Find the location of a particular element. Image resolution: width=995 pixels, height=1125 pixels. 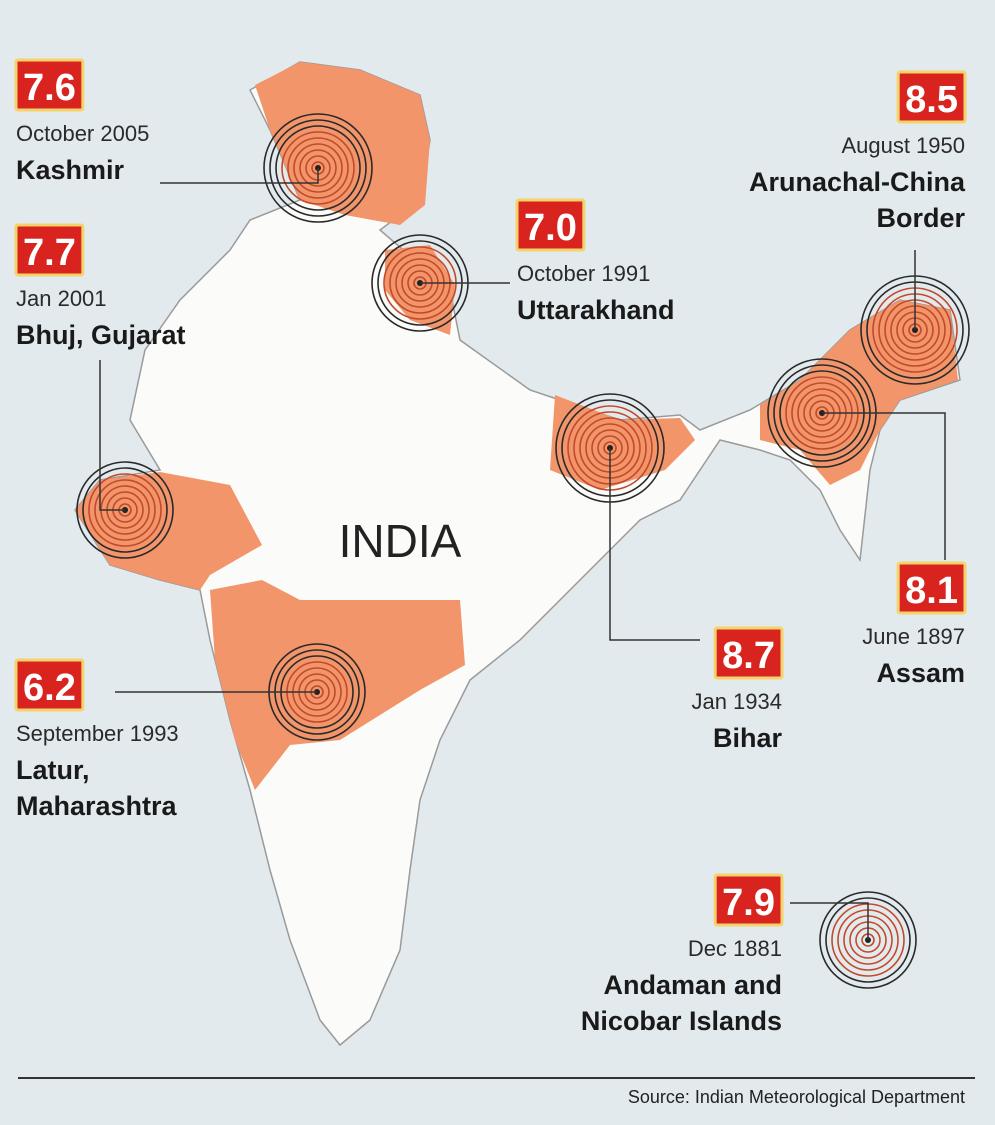

kashmir-region is located at coordinates (342, 143).